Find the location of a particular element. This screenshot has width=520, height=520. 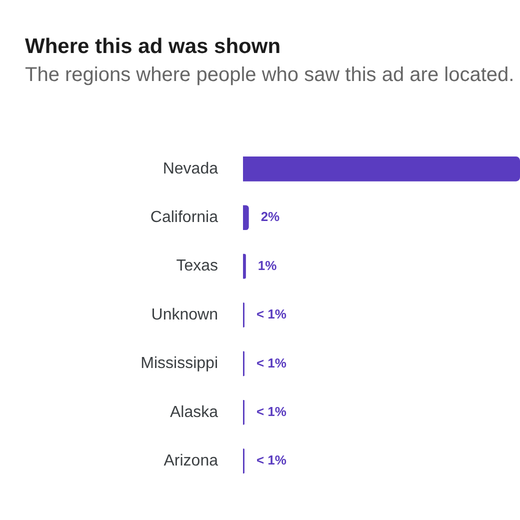

data-label: 1% is located at coordinates (268, 265).